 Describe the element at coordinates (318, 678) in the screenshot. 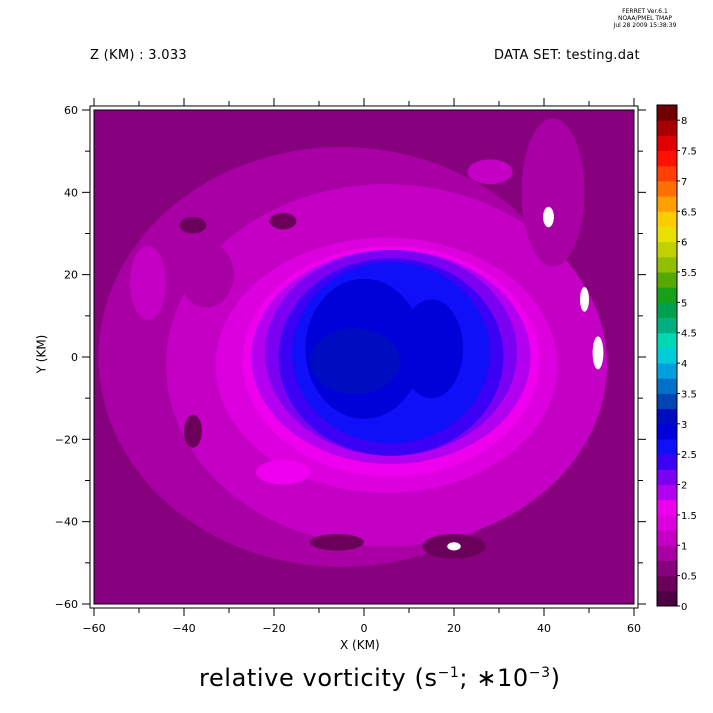

I see `title-main: relative vorticity (s` at that location.